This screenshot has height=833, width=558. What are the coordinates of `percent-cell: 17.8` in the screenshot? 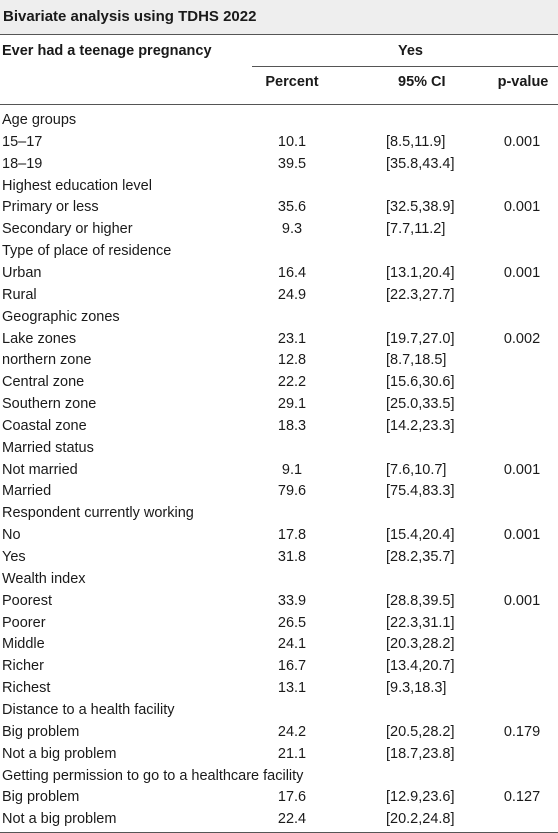 It's located at (292, 535).